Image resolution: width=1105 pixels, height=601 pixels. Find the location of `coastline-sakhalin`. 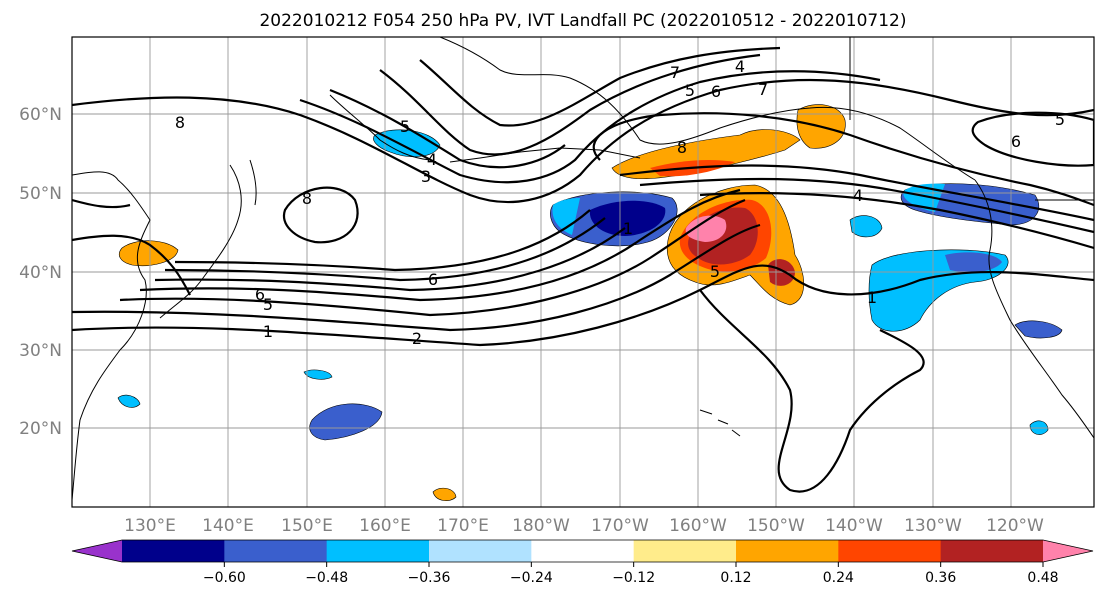

coastline-sakhalin is located at coordinates (253, 182).